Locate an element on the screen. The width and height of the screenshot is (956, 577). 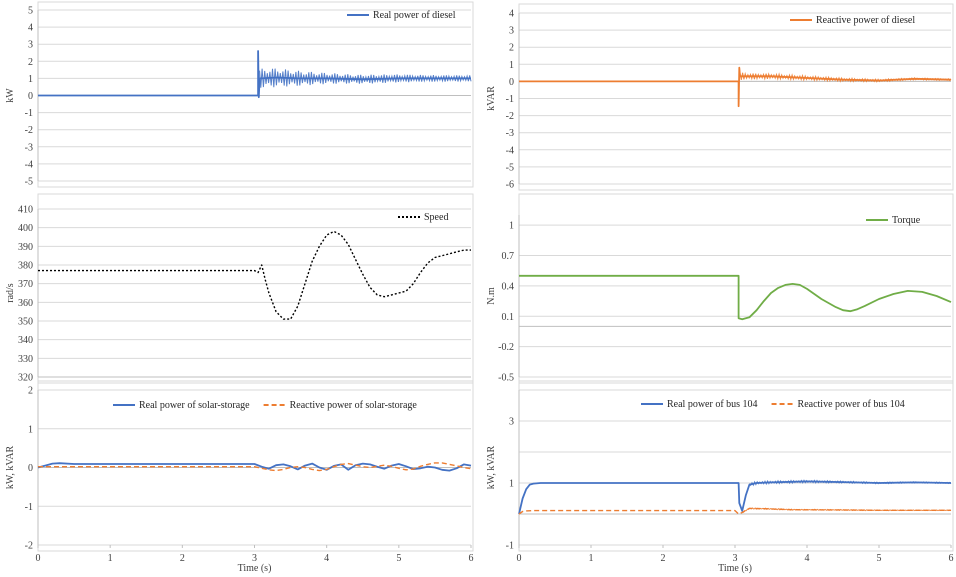
y-tick-label: 350 is located at coordinates (25, 322).